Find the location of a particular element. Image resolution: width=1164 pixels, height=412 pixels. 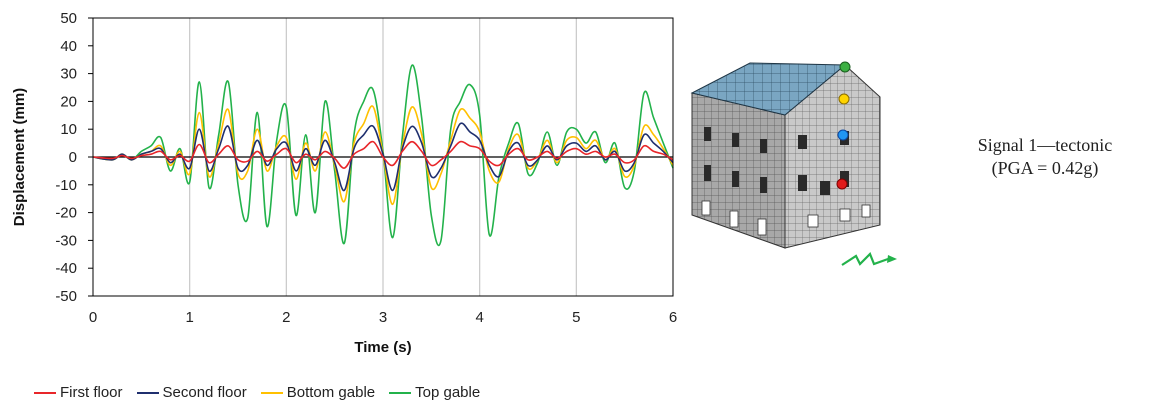

legend-item-bottom-gable: Bottom gable is located at coordinates (318, 392).